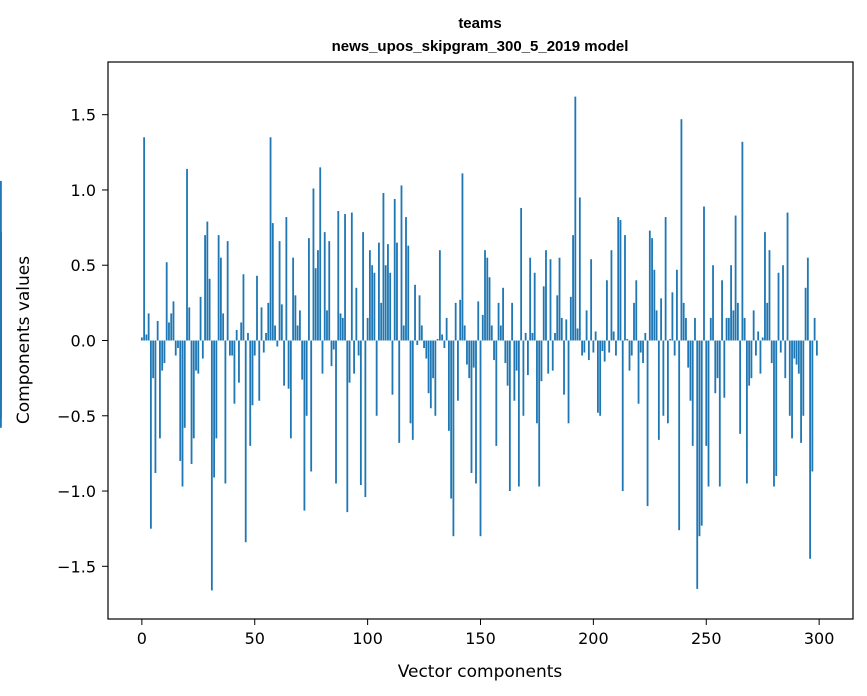 The image size is (867, 696). I want to click on x-tick-label: 50, so click(255, 638).